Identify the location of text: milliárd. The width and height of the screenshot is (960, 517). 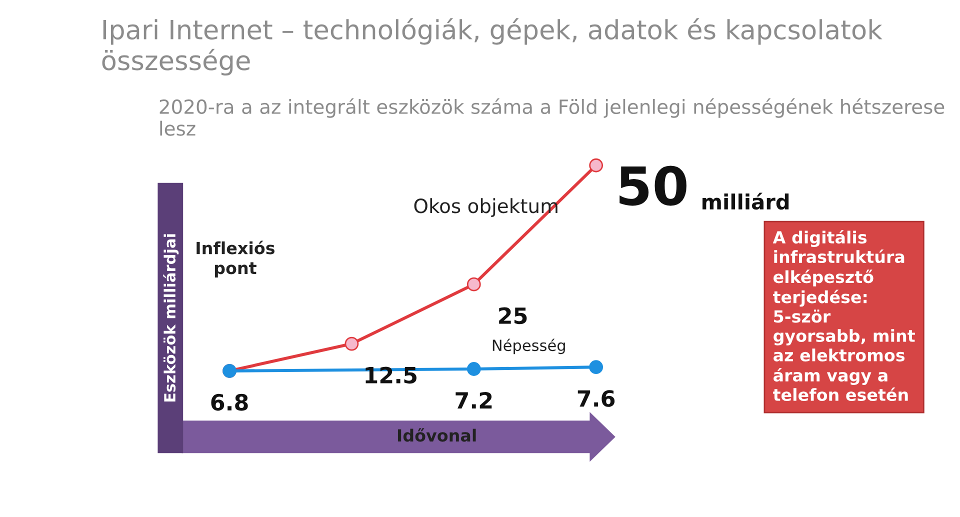
(745, 201).